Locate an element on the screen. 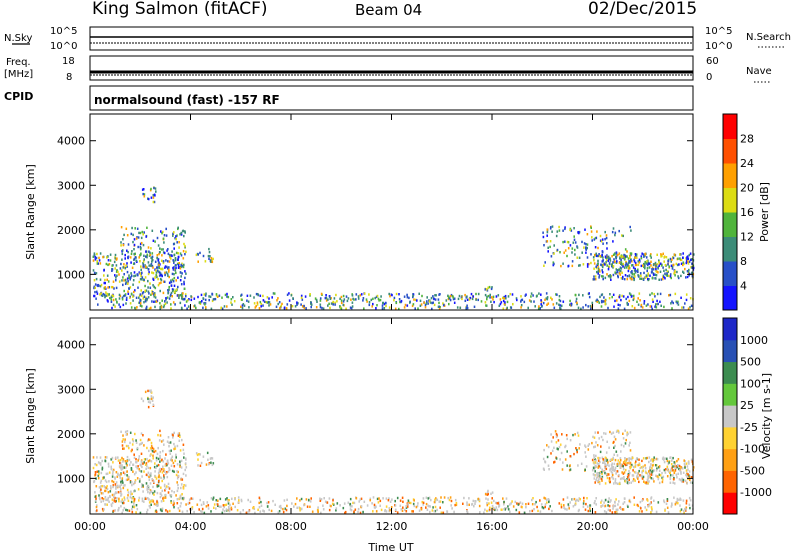 The width and height of the screenshot is (800, 554). power-y-tick-label: 3000 is located at coordinates (71, 185).